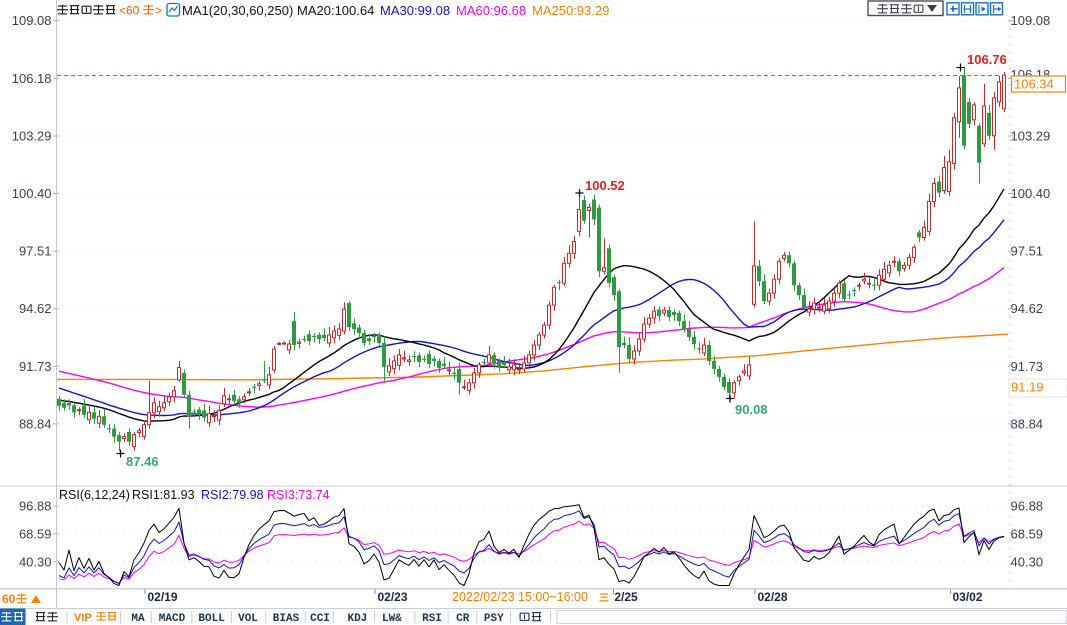  Describe the element at coordinates (162, 597) in the screenshot. I see `svg-text: 02/19` at that location.